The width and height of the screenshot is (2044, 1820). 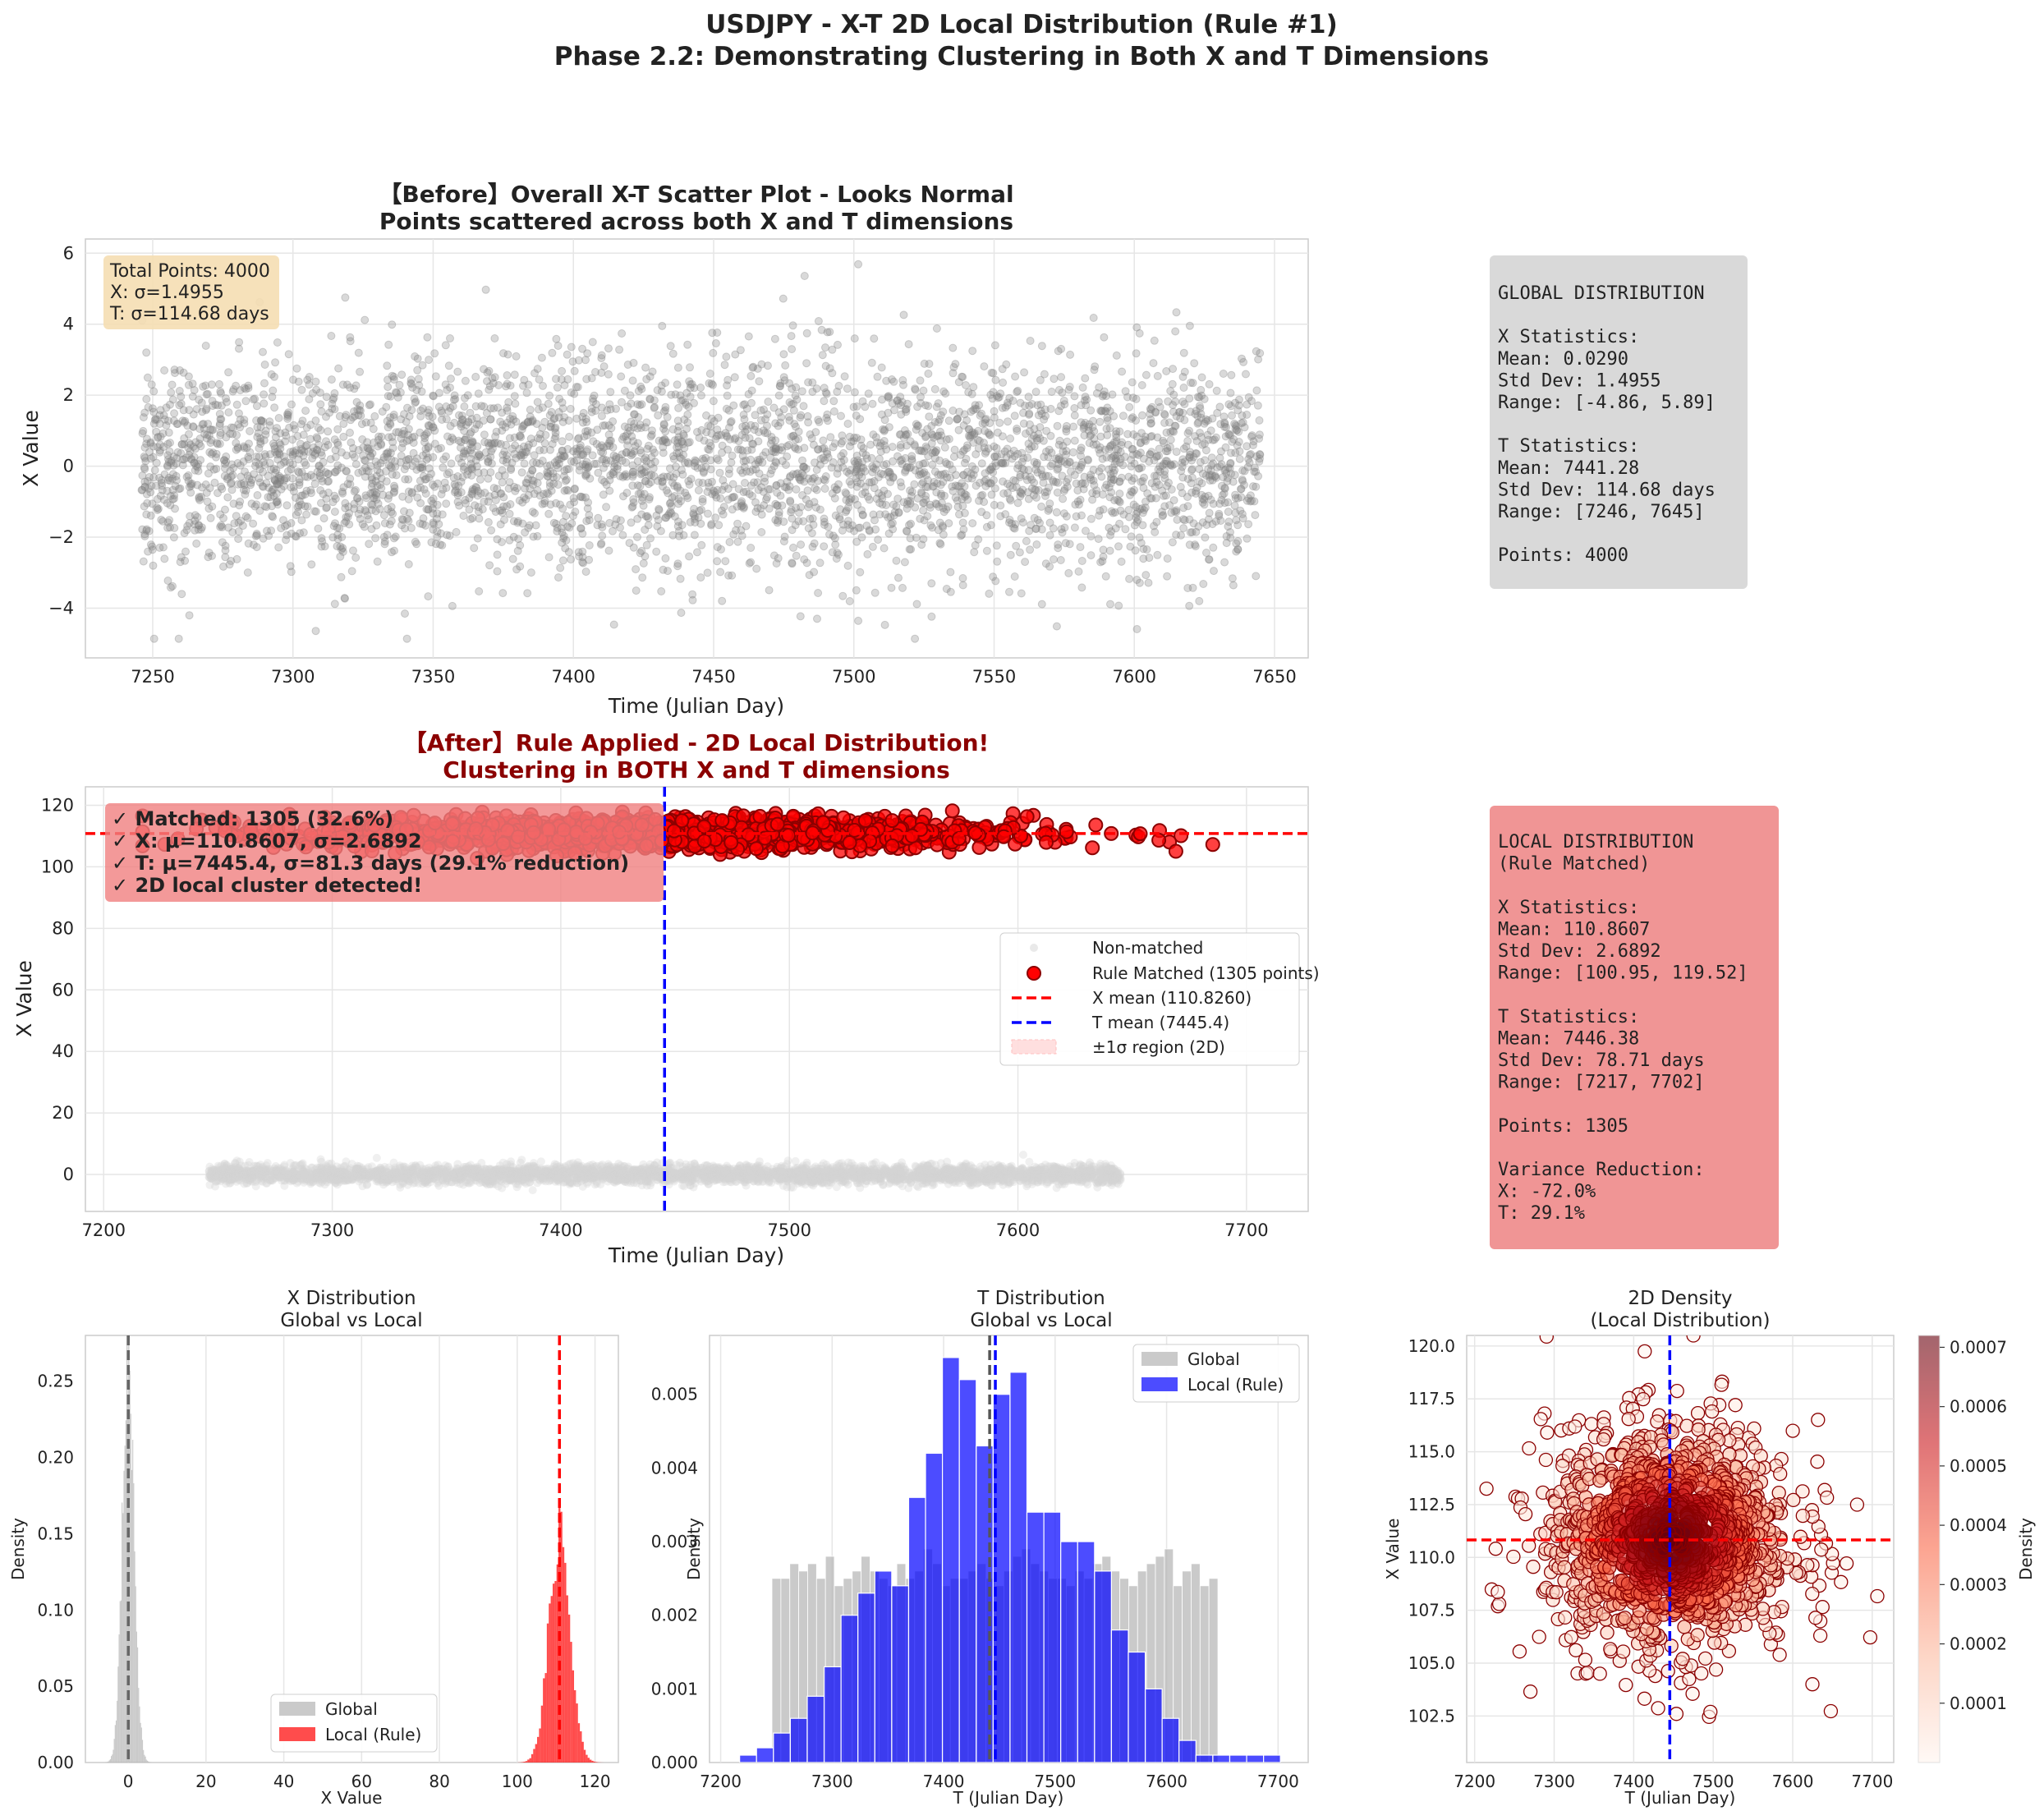 What do you see at coordinates (1607, 403) in the screenshot?
I see `global-stats-line: Range: [-4.86, 5.89]` at bounding box center [1607, 403].